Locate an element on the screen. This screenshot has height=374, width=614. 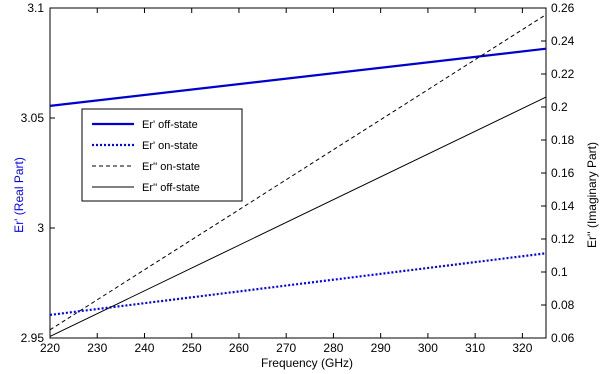
y-right-tick-label: 0.12 is located at coordinates (563, 239).